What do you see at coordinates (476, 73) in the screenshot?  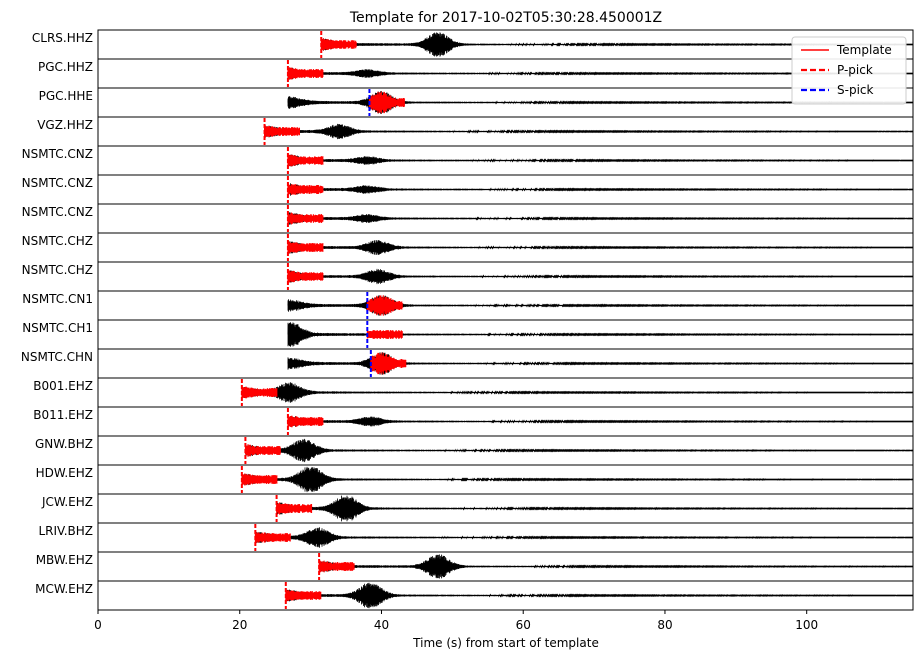 I see `trace-row: PGC.HHZ` at bounding box center [476, 73].